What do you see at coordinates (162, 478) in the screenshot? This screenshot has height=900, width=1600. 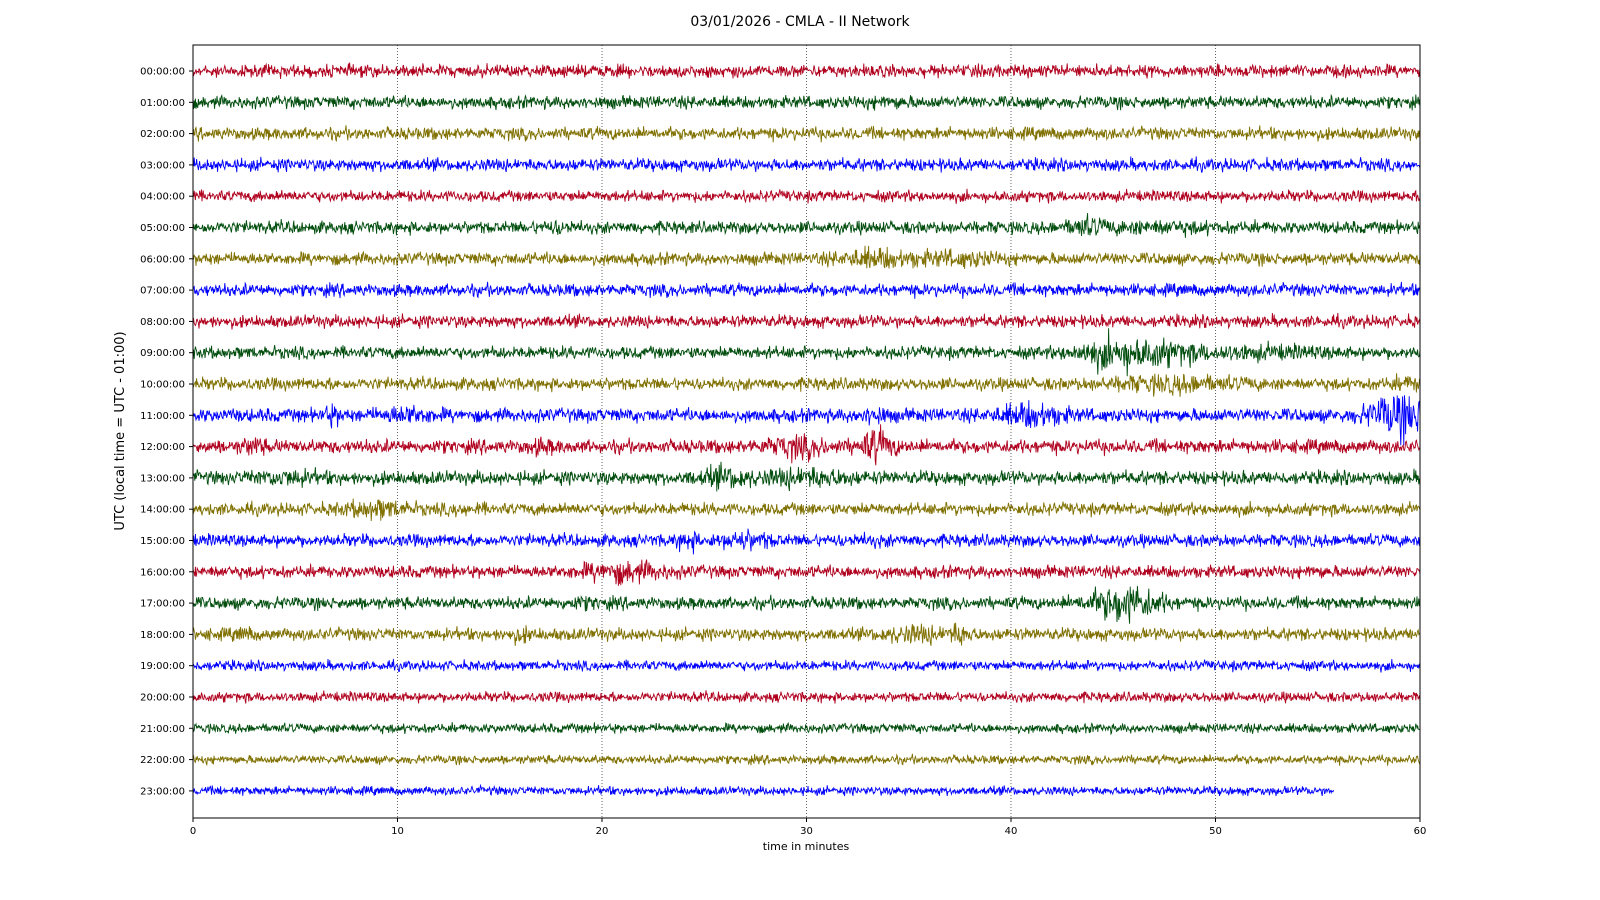 I see `y-tick-label: 13:00:00` at bounding box center [162, 478].